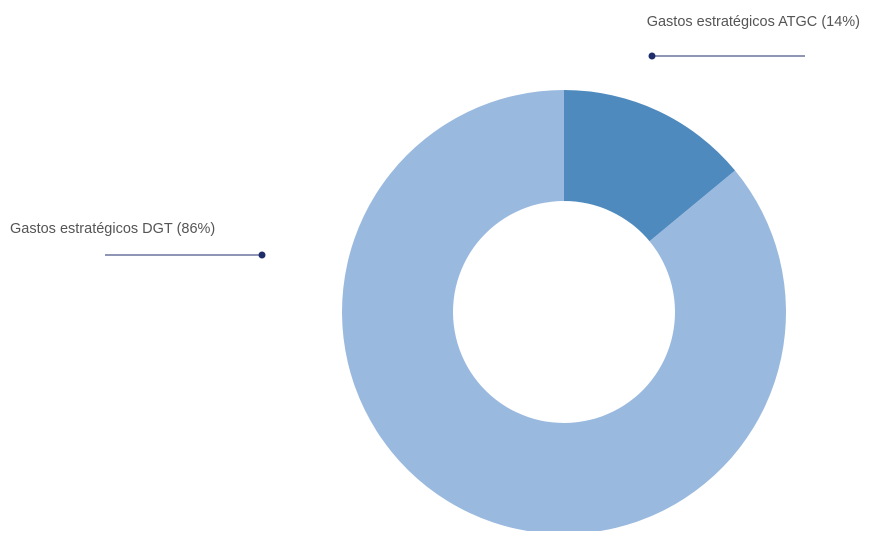 This screenshot has width=875, height=536. Describe the element at coordinates (840, 22) in the screenshot. I see `label-value: (14%)` at that location.